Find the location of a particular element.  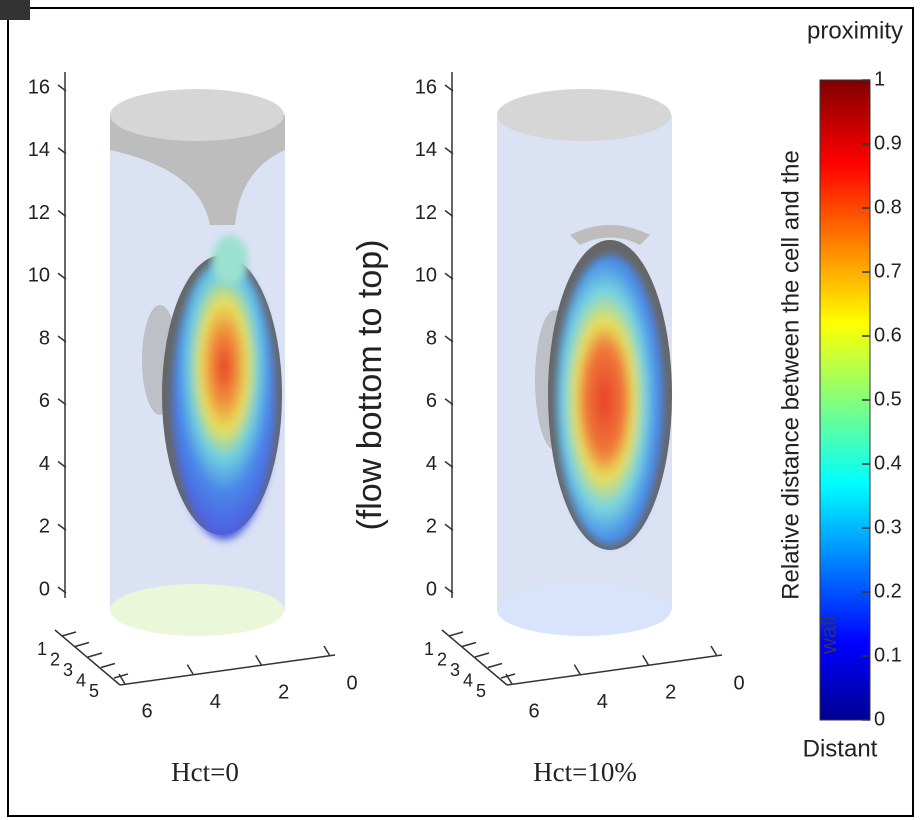

panel-label: Hct=0 is located at coordinates (205, 772).